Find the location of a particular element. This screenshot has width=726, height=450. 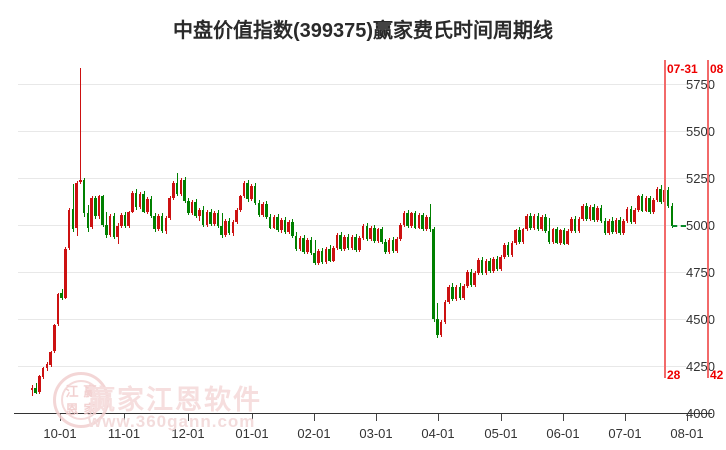

y-axis-tick-label: 4500 is located at coordinates (700, 319).